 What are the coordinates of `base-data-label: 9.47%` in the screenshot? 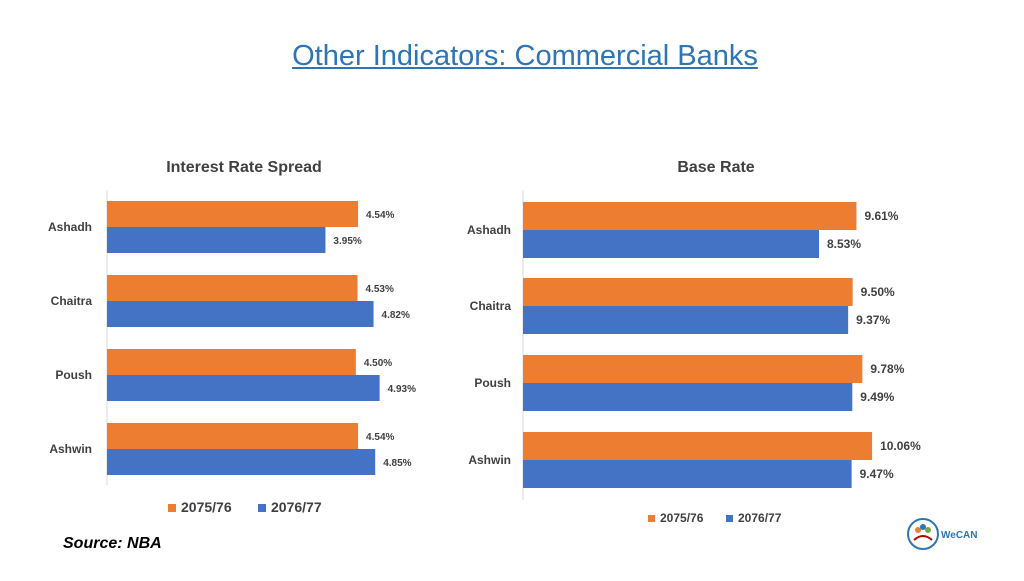 It's located at (877, 474).